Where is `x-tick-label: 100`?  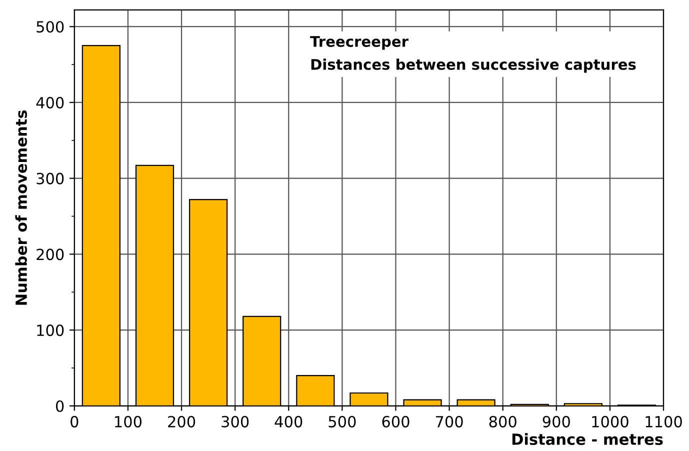
x-tick-label: 100 is located at coordinates (128, 422).